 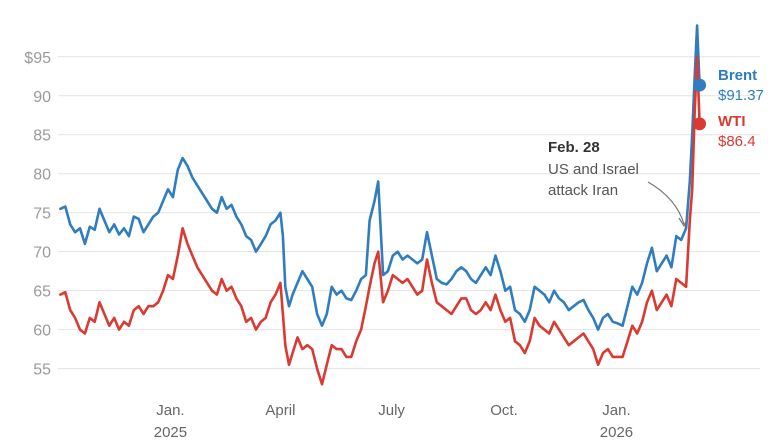 I want to click on x-axis-ticks: Jan. 2025 April July Oct. Jan. 2026, so click(x=393, y=421).